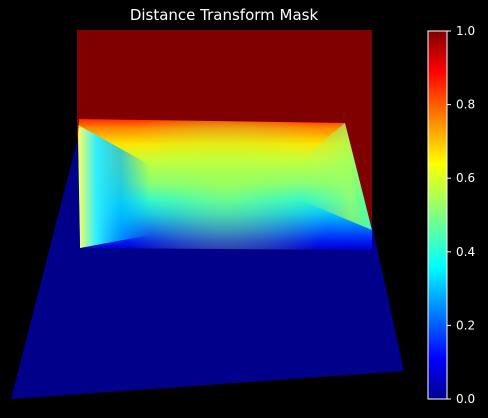 This screenshot has width=488, height=418. I want to click on colorbar-tick-label: 1.0, so click(465, 31).